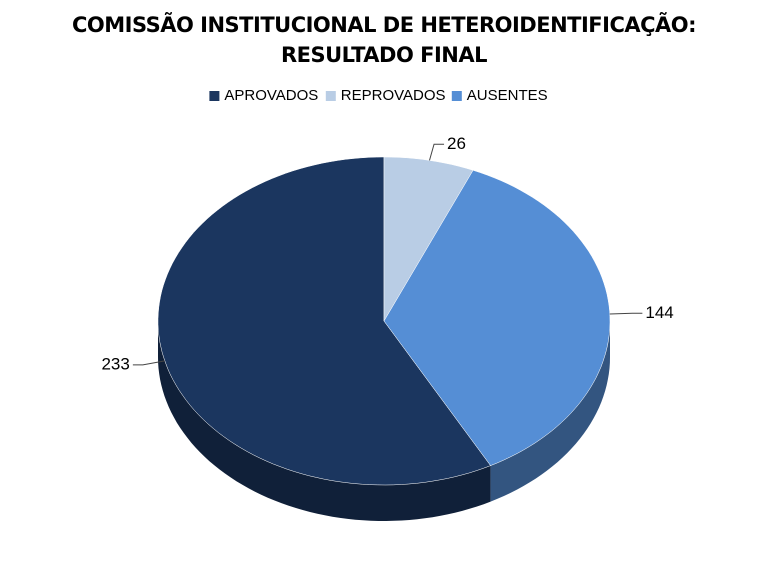  What do you see at coordinates (550, 411) in the screenshot?
I see `slice-side` at bounding box center [550, 411].